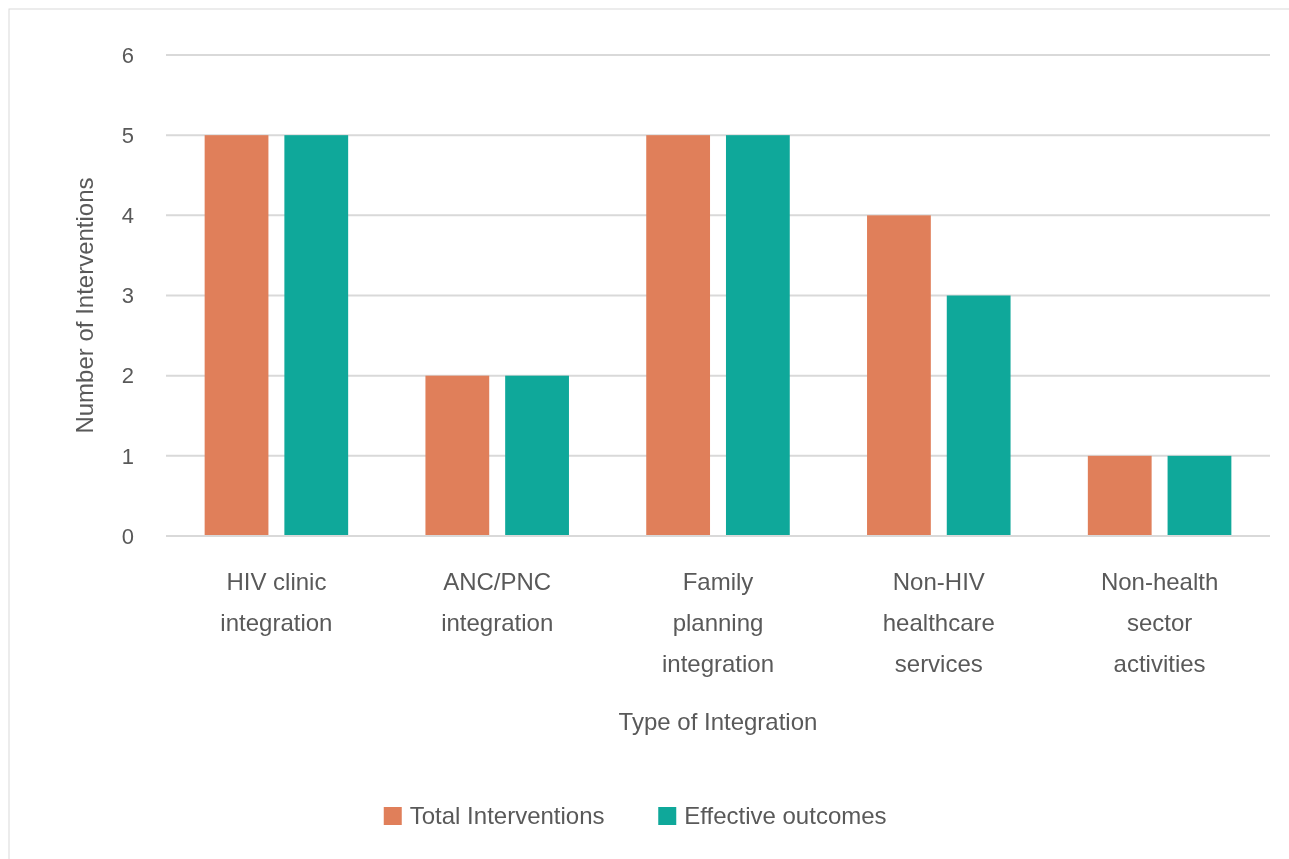 The image size is (1289, 859). What do you see at coordinates (785, 816) in the screenshot?
I see `legend-label: Effective outcomes` at bounding box center [785, 816].